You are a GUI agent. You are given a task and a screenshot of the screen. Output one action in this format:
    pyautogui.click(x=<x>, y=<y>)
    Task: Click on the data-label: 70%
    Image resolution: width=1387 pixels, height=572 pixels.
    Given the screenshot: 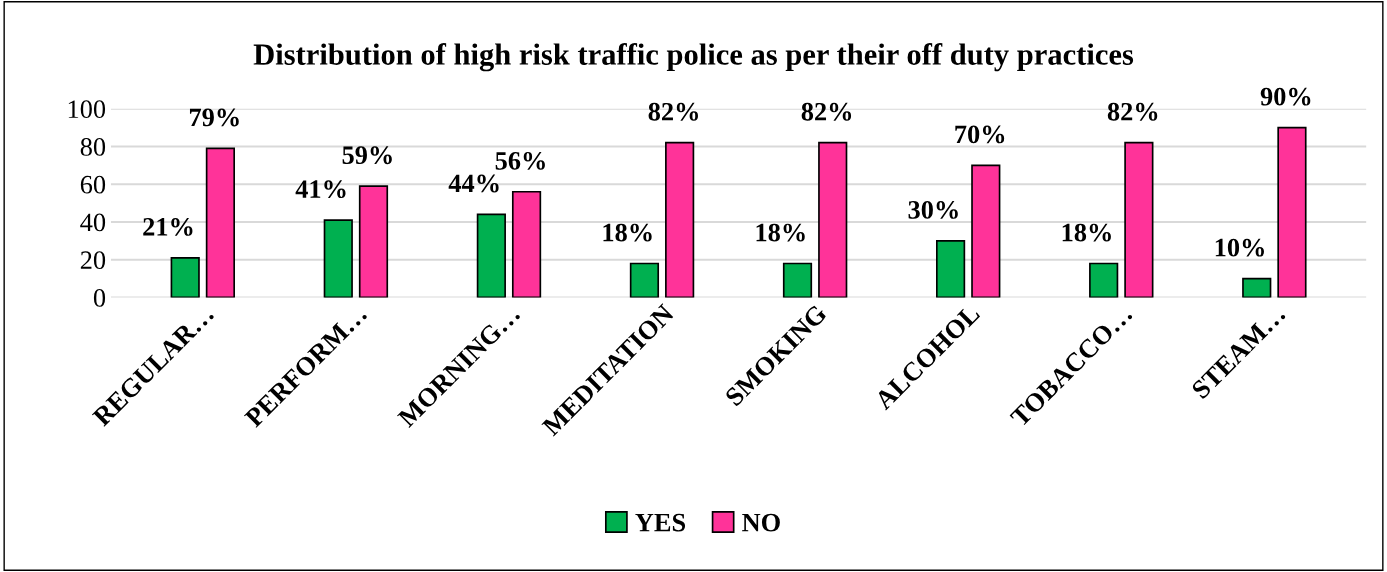 What is the action you would take?
    pyautogui.click(x=980, y=134)
    